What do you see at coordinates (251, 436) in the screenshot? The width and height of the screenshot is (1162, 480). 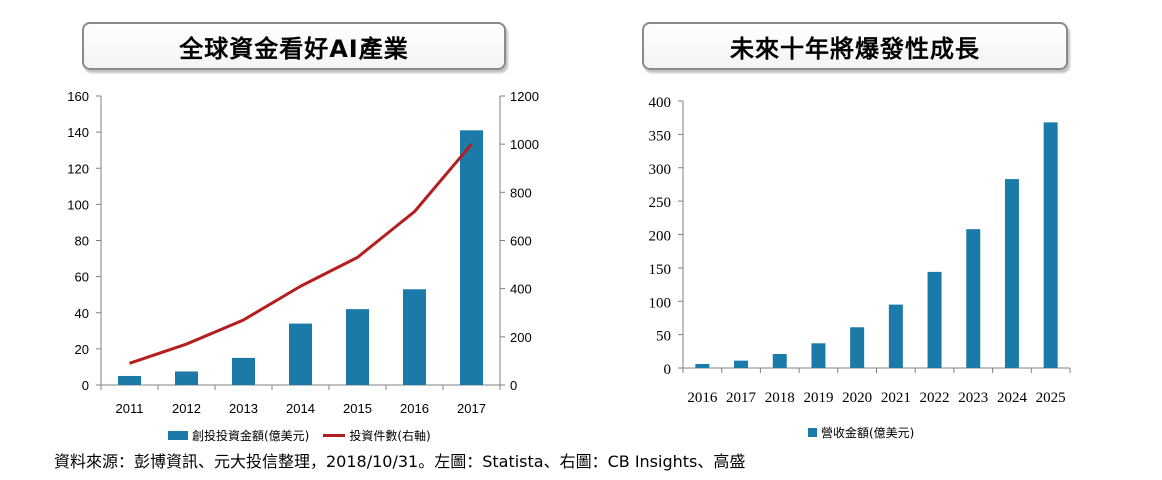 I see `legend-bar-label: 創投投資金額(億美元)` at bounding box center [251, 436].